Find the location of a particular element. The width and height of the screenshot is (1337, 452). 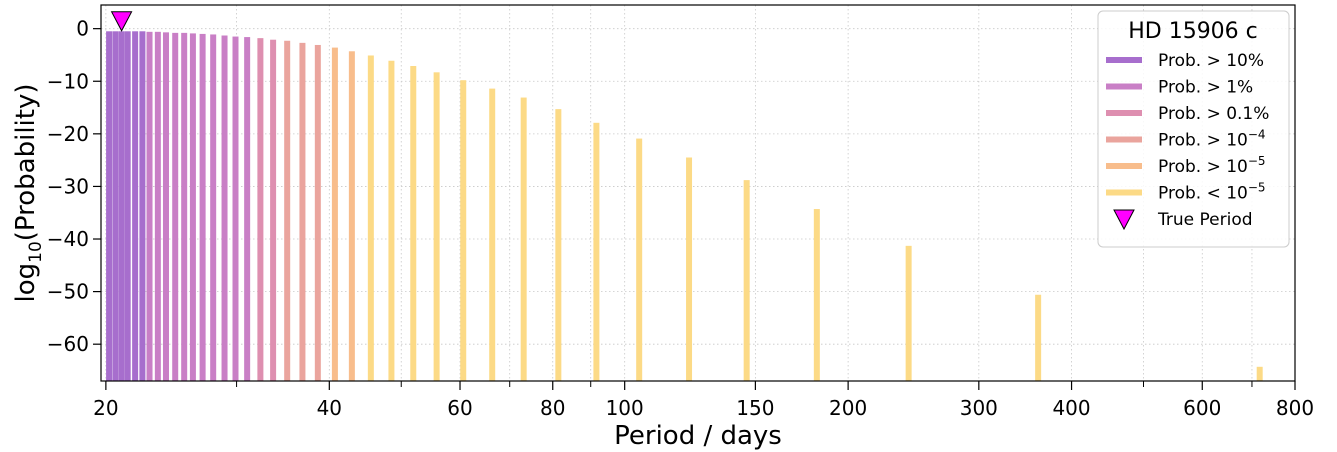

legend-label: Prob. > 10−4 is located at coordinates (1212, 139).